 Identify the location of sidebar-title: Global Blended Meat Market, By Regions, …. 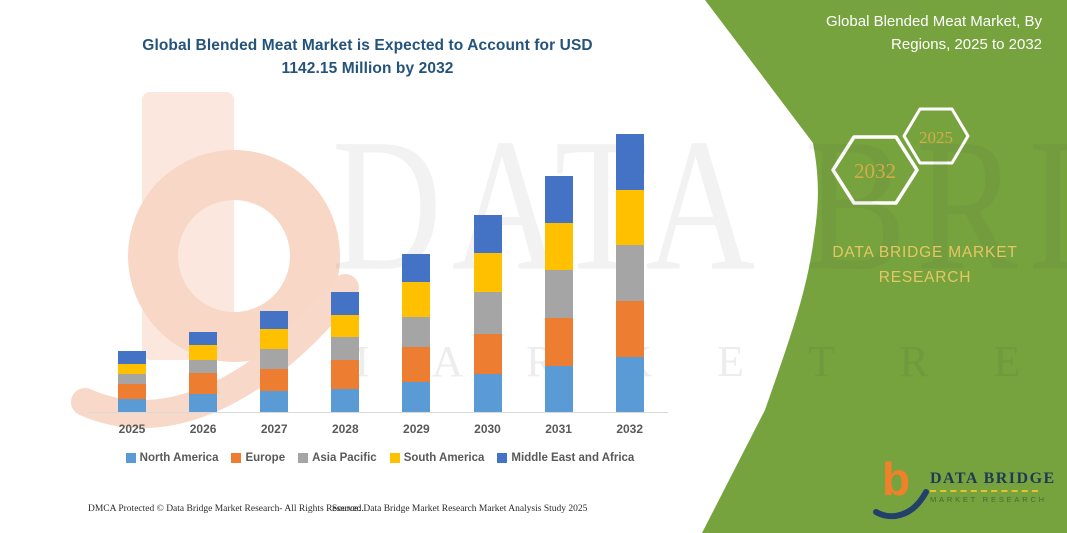
(934, 33).